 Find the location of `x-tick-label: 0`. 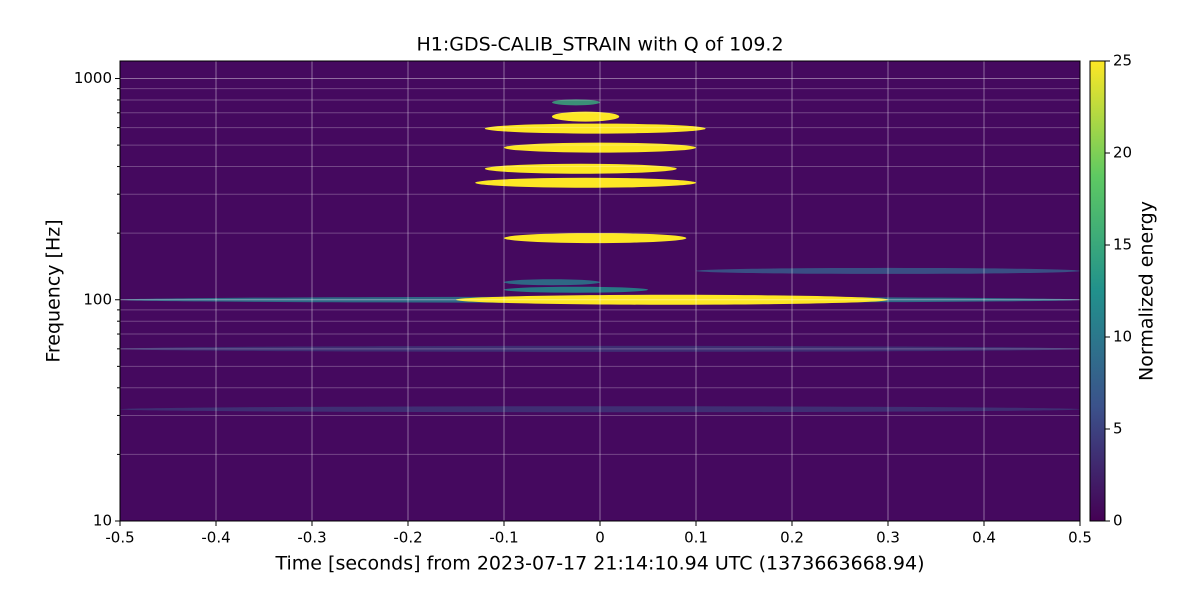

x-tick-label: 0 is located at coordinates (600, 538).